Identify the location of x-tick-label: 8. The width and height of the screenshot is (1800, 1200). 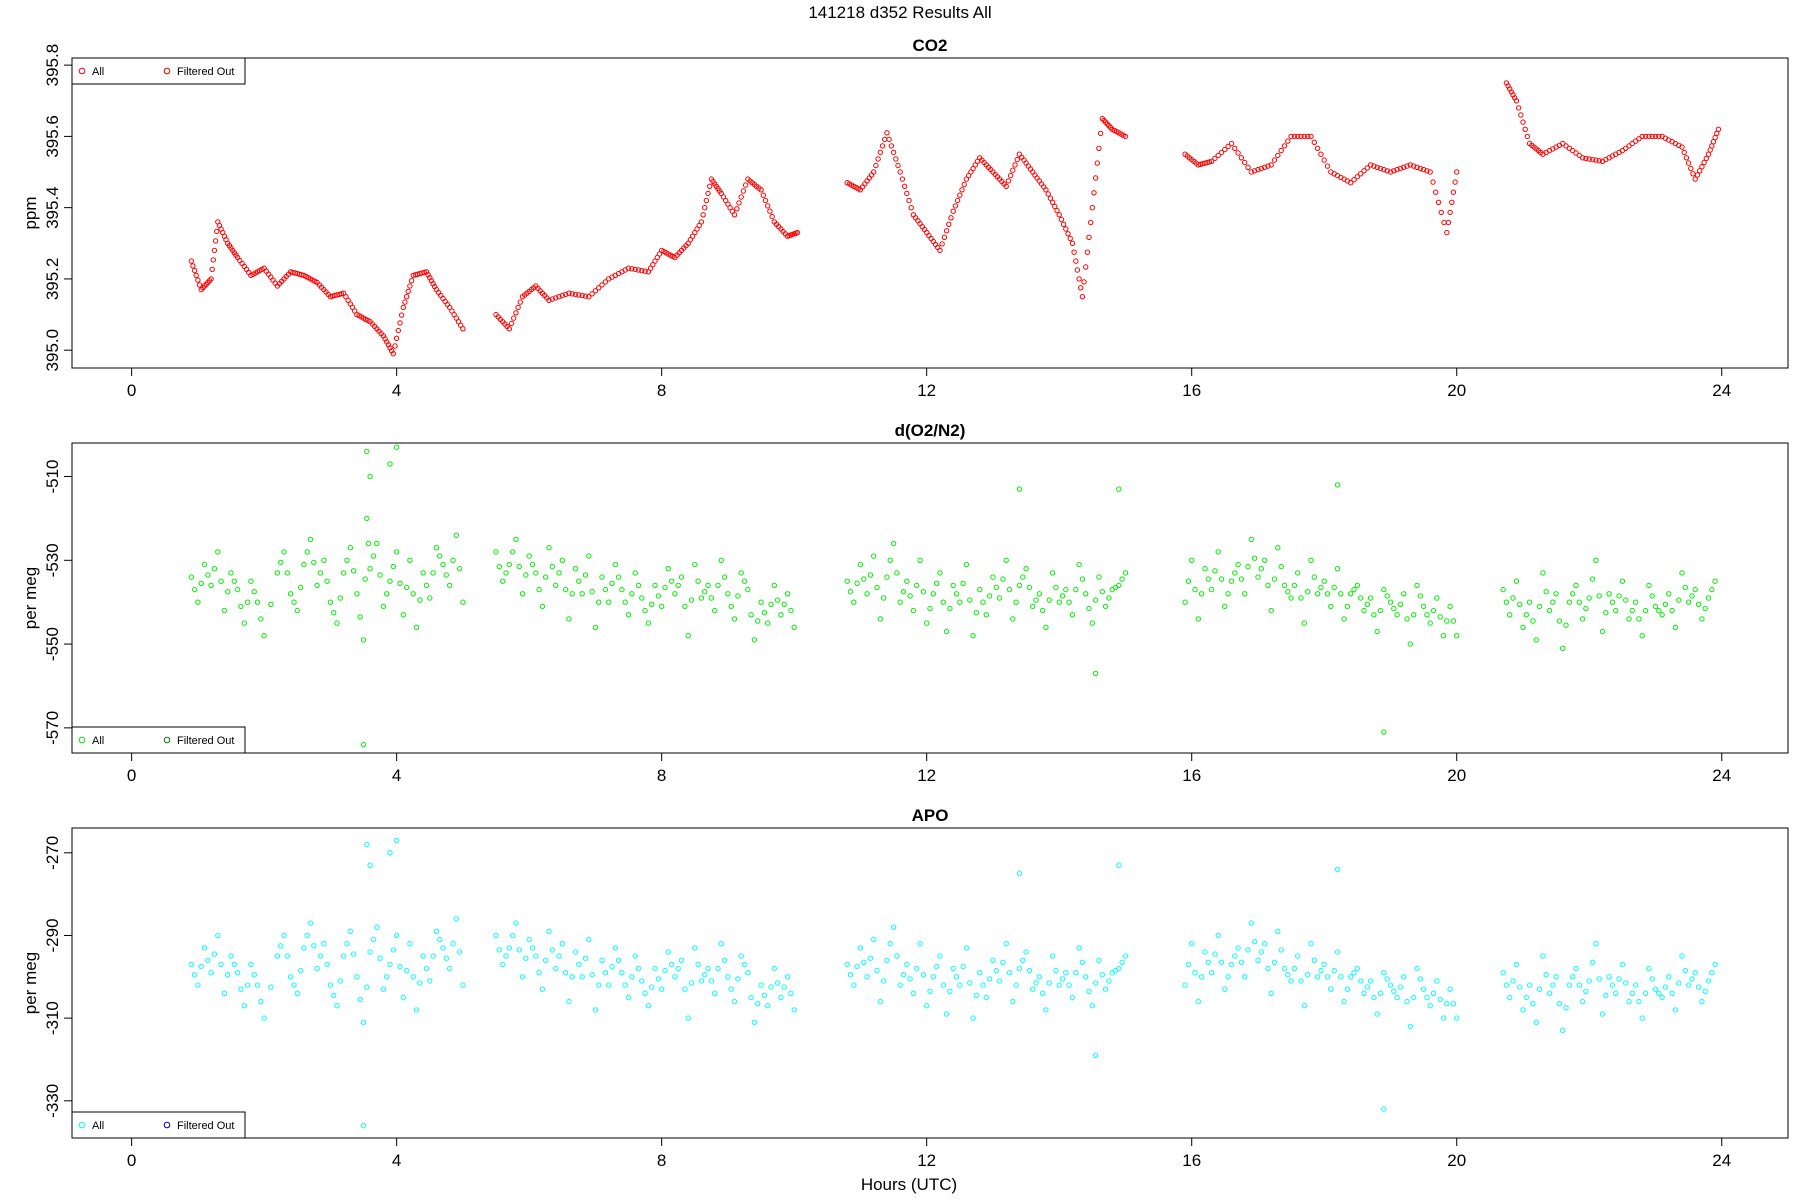
(661, 775).